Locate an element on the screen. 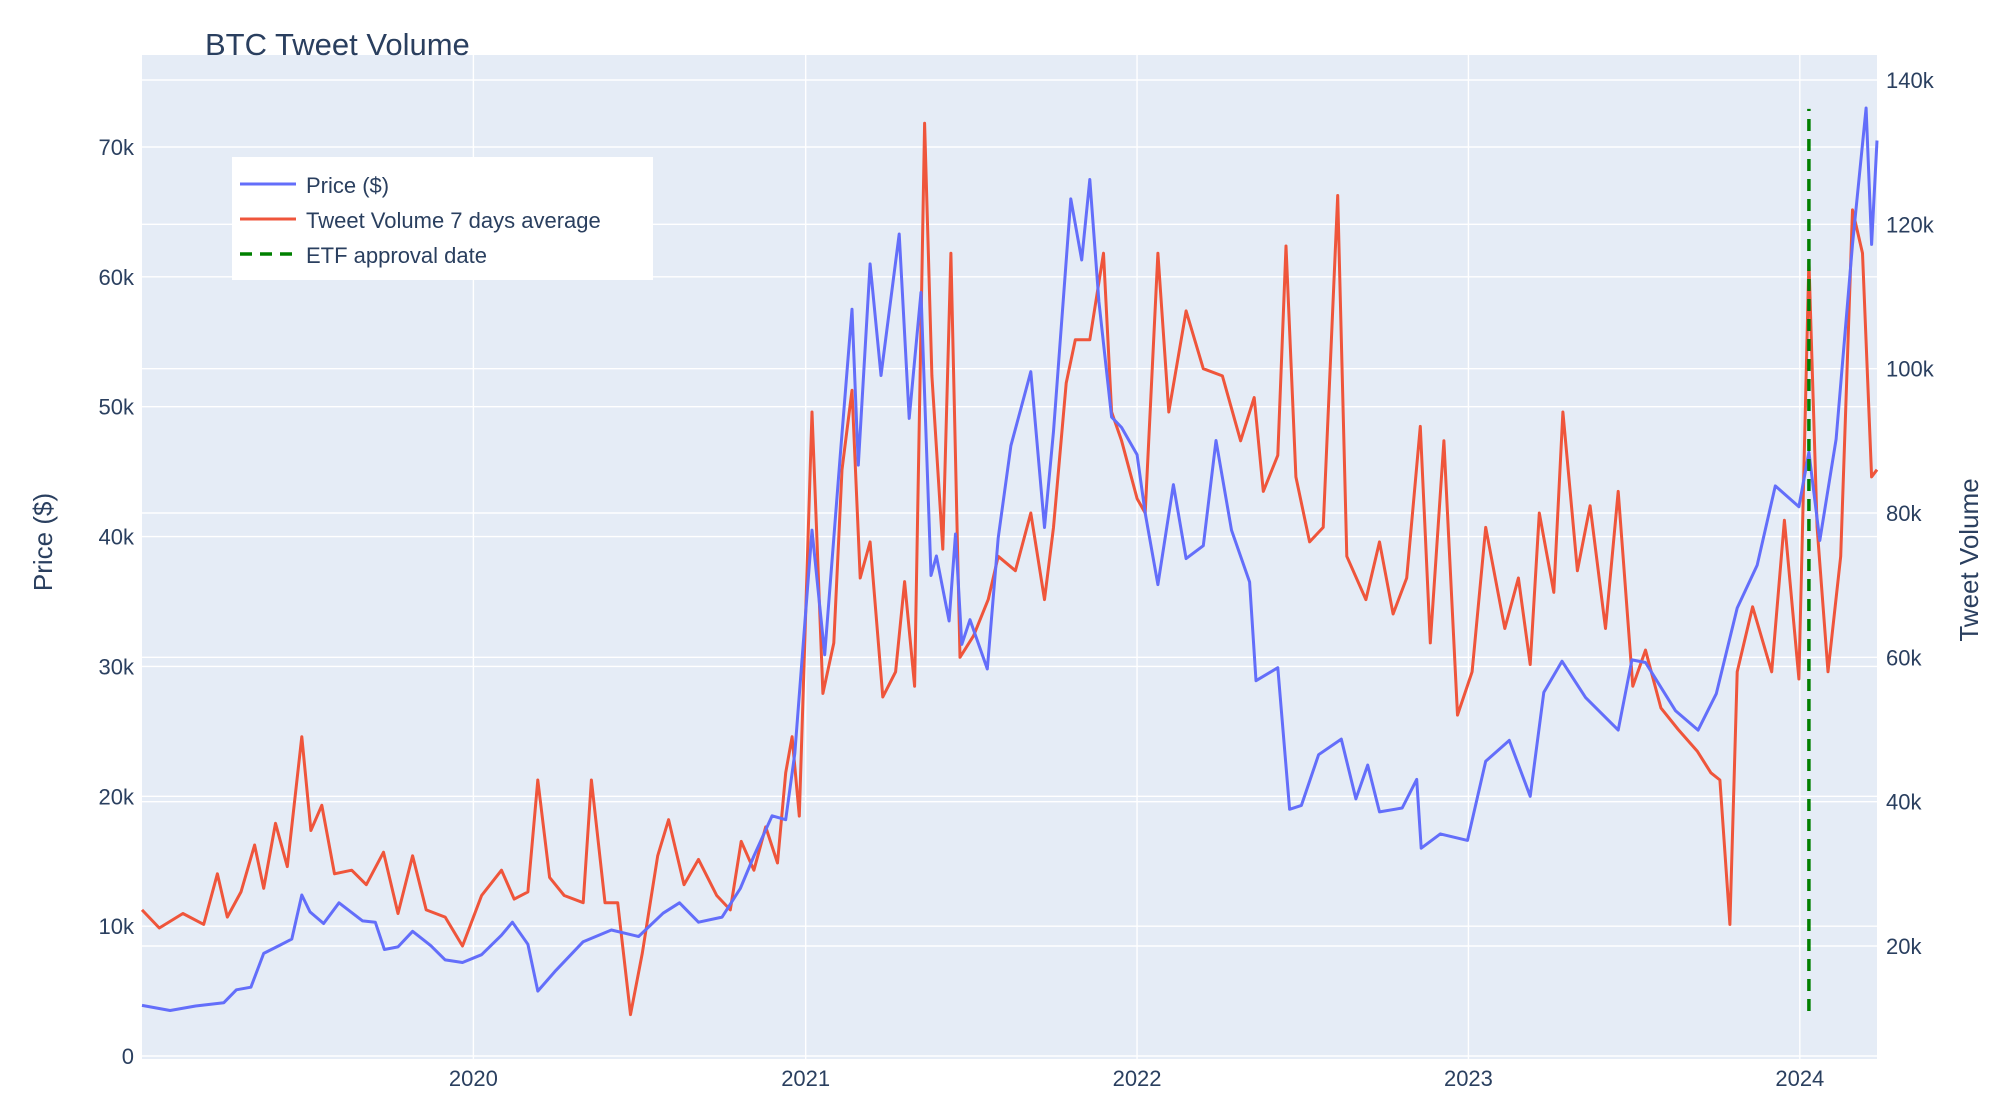 This screenshot has width=2000, height=1115. y-tick-label: 60k is located at coordinates (117, 277).